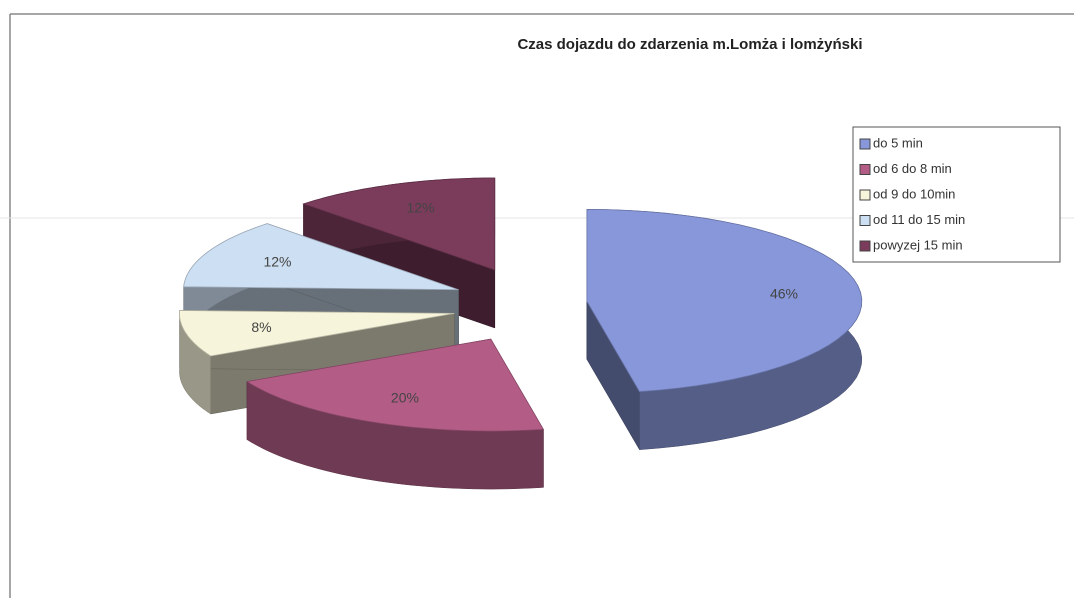 The height and width of the screenshot is (598, 1074). What do you see at coordinates (912, 168) in the screenshot?
I see `legend-label: od 6 do 8 min` at bounding box center [912, 168].